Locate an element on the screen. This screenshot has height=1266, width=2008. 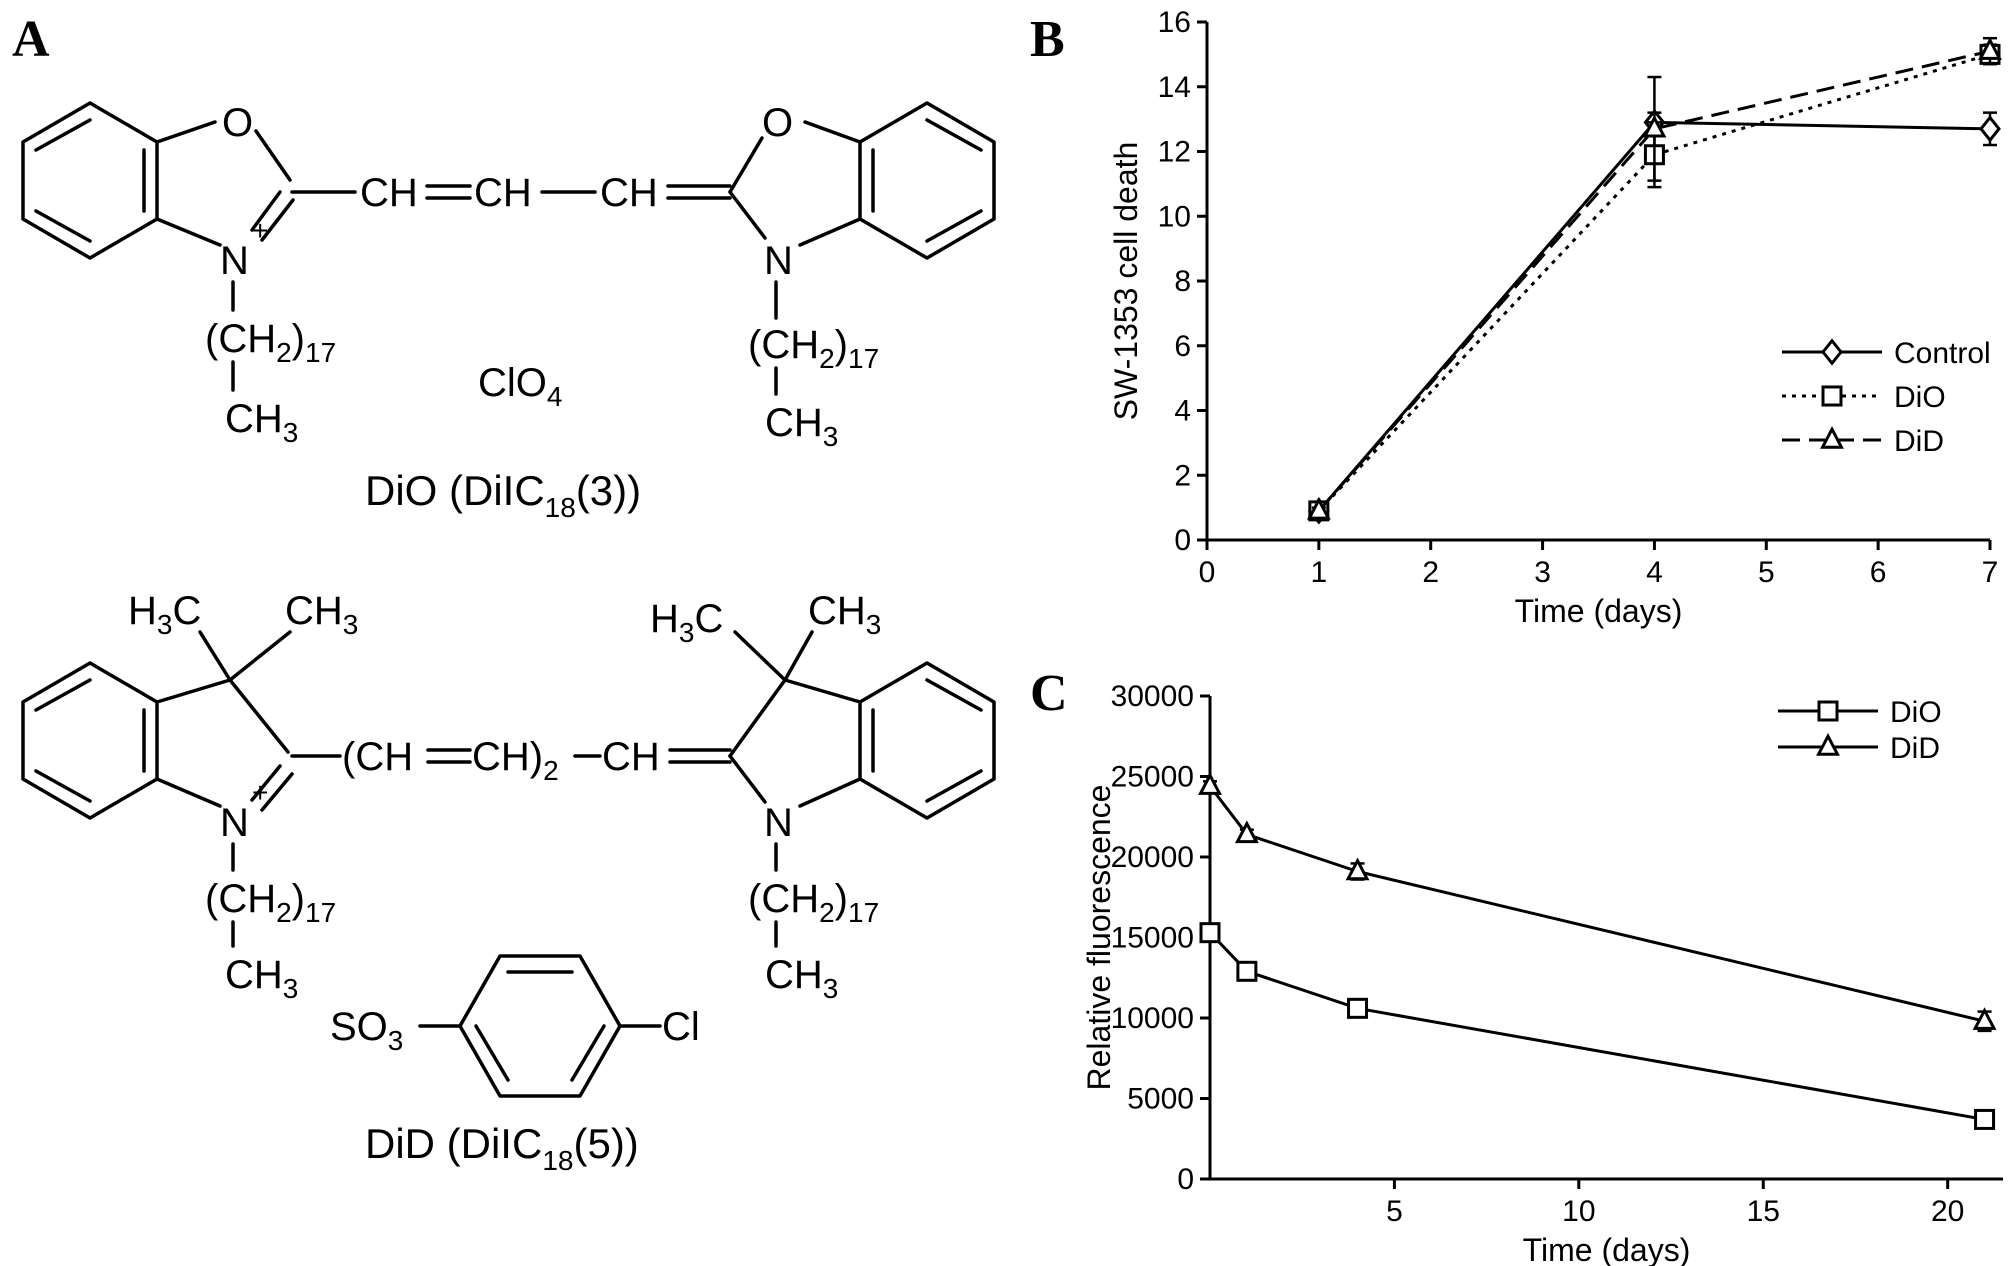
x-tick-label: 20 is located at coordinates (1947, 1211).